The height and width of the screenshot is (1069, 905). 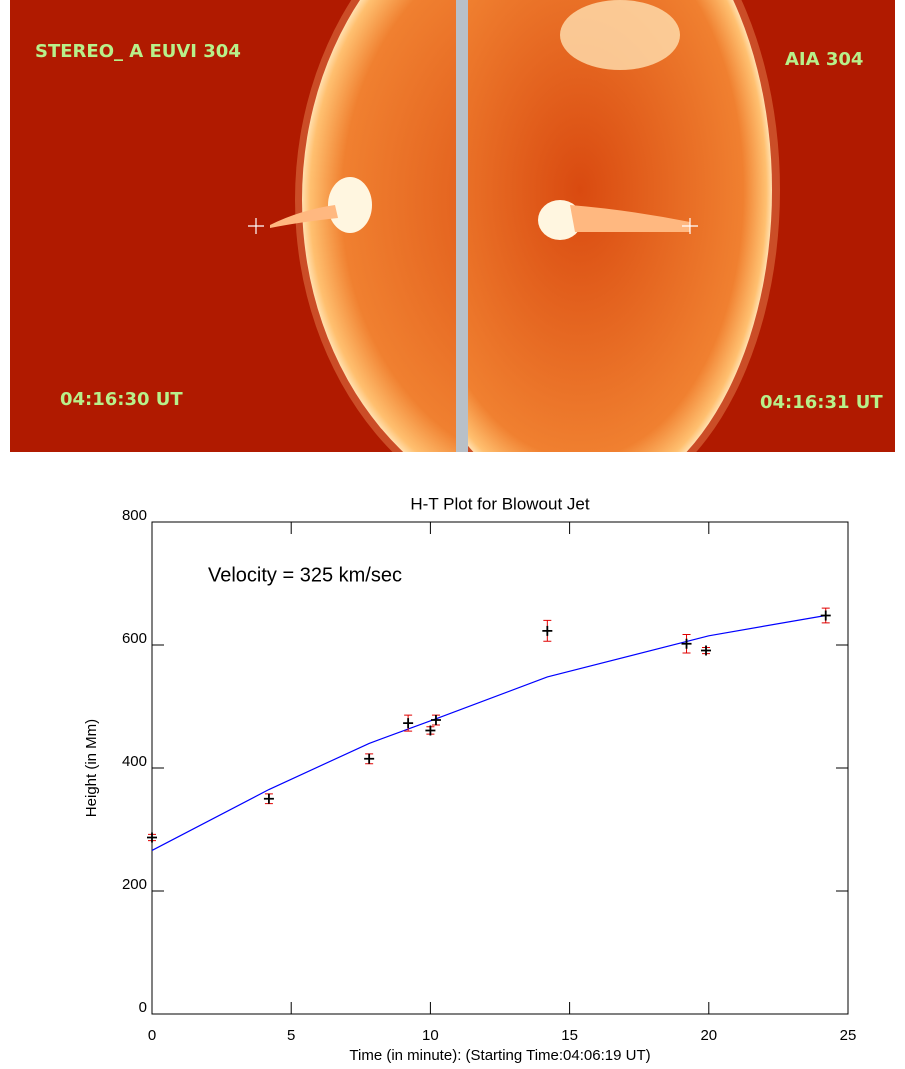 What do you see at coordinates (824, 59) in the screenshot?
I see `panel-label: AIA 304` at bounding box center [824, 59].